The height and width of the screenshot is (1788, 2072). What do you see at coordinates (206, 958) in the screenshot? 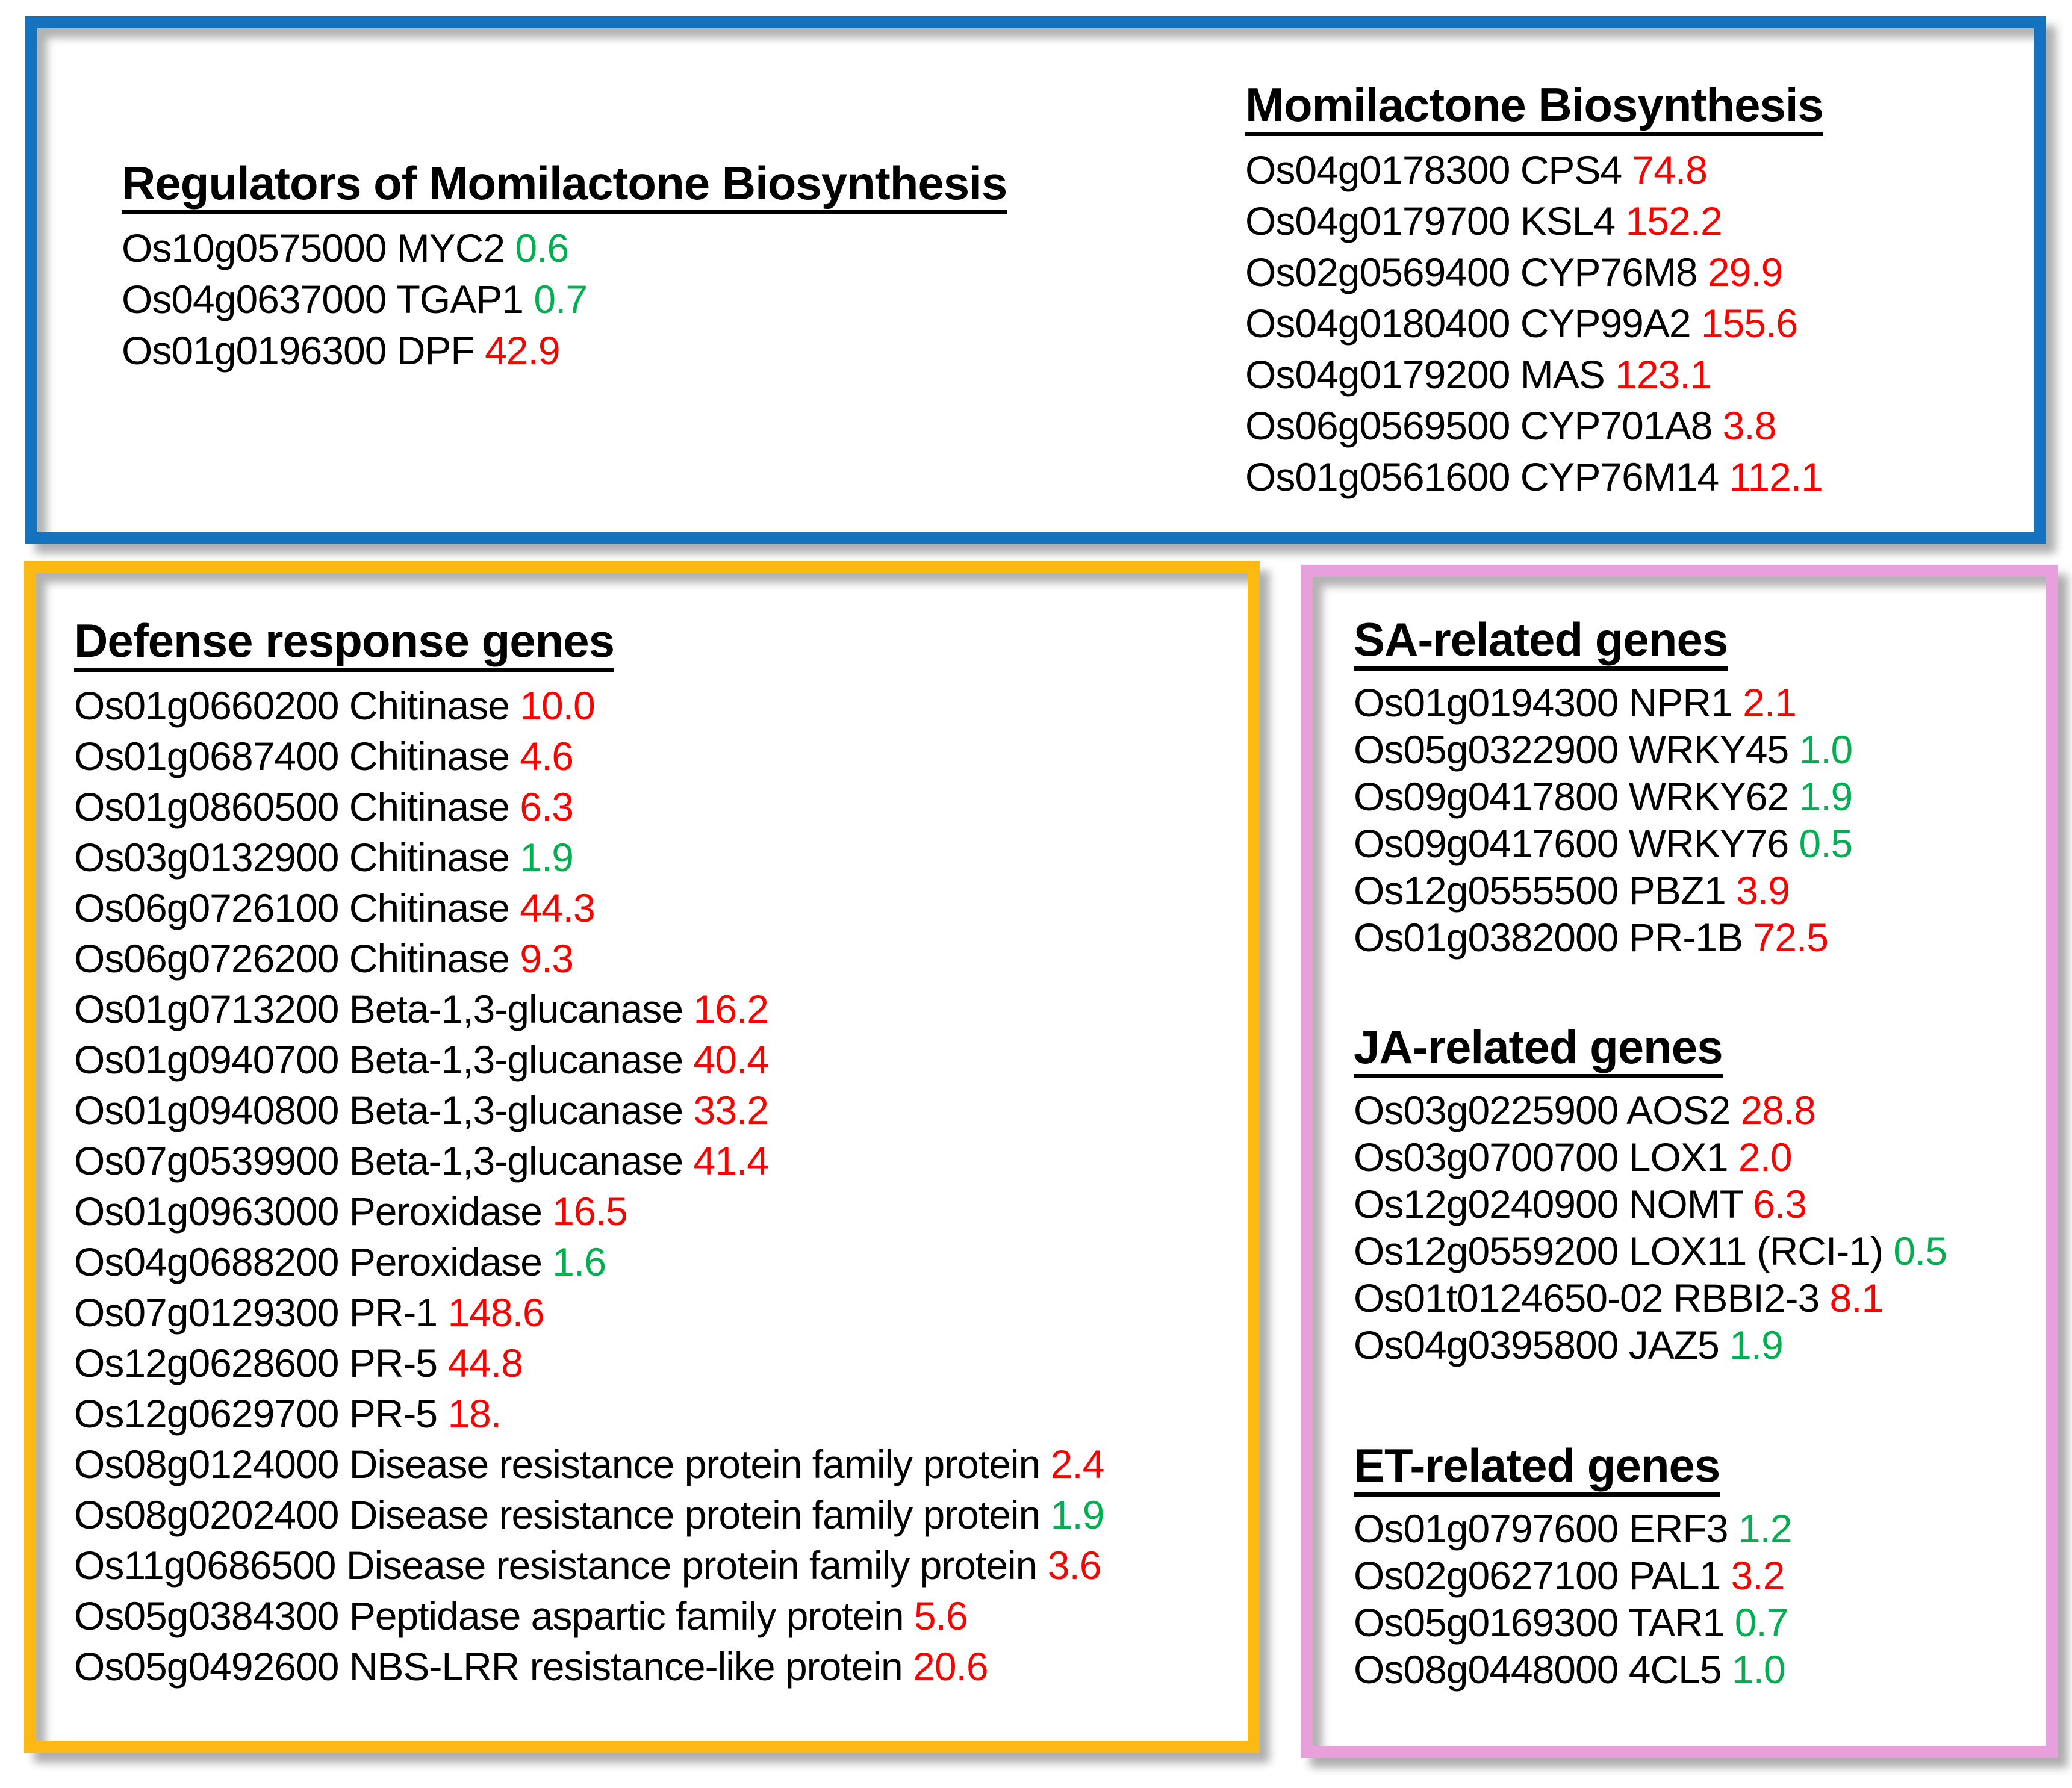
I see `gene-id: Os06g0726200` at bounding box center [206, 958].